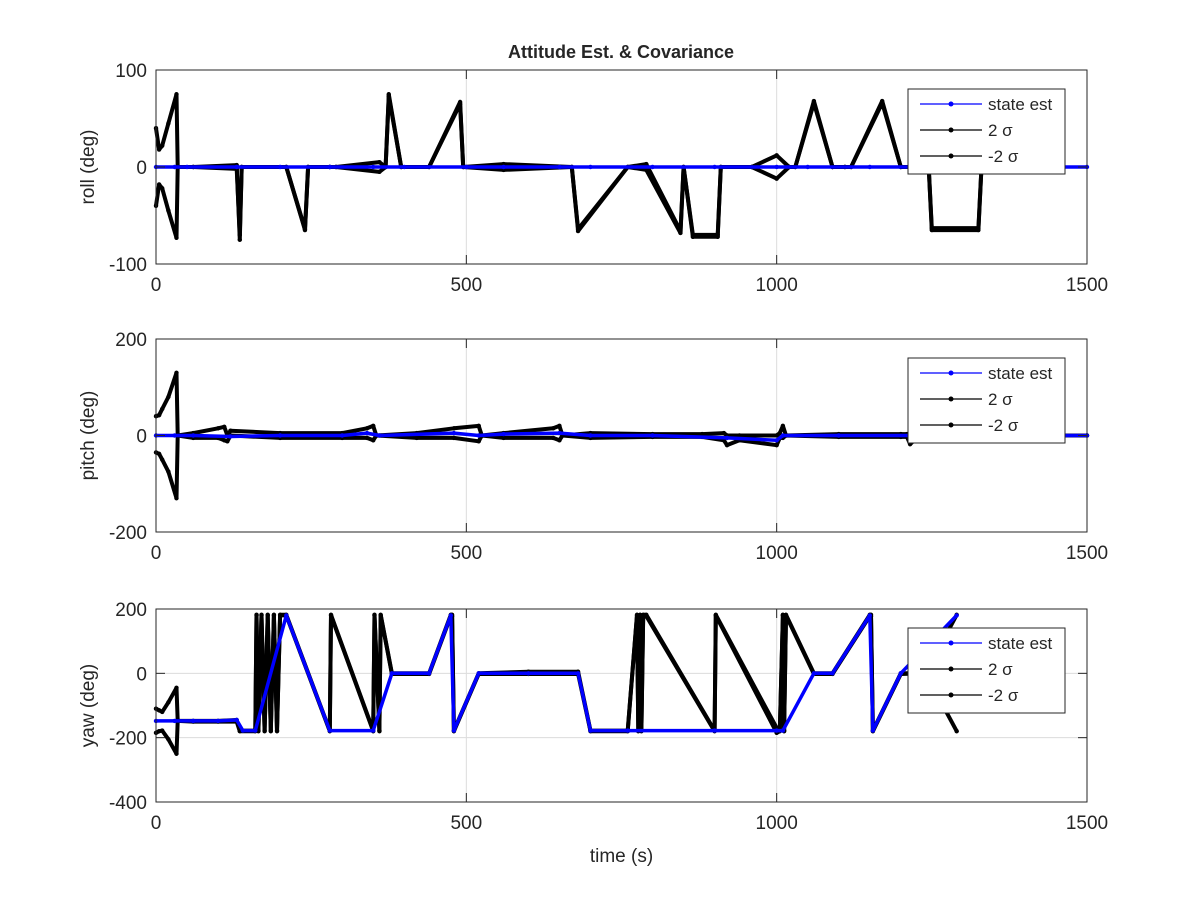  What do you see at coordinates (621, 52) in the screenshot?
I see `figure-title: Attitude Est. & Covariance` at bounding box center [621, 52].